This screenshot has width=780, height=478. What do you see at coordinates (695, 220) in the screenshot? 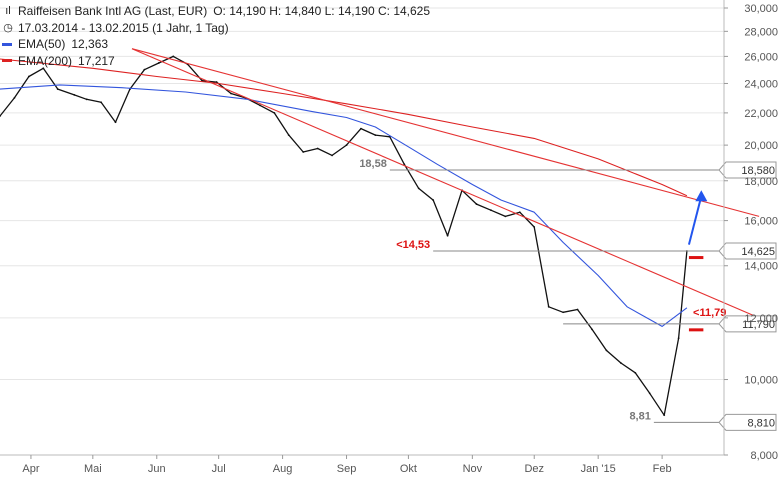
I see `up-arrow-shaft` at bounding box center [695, 220].